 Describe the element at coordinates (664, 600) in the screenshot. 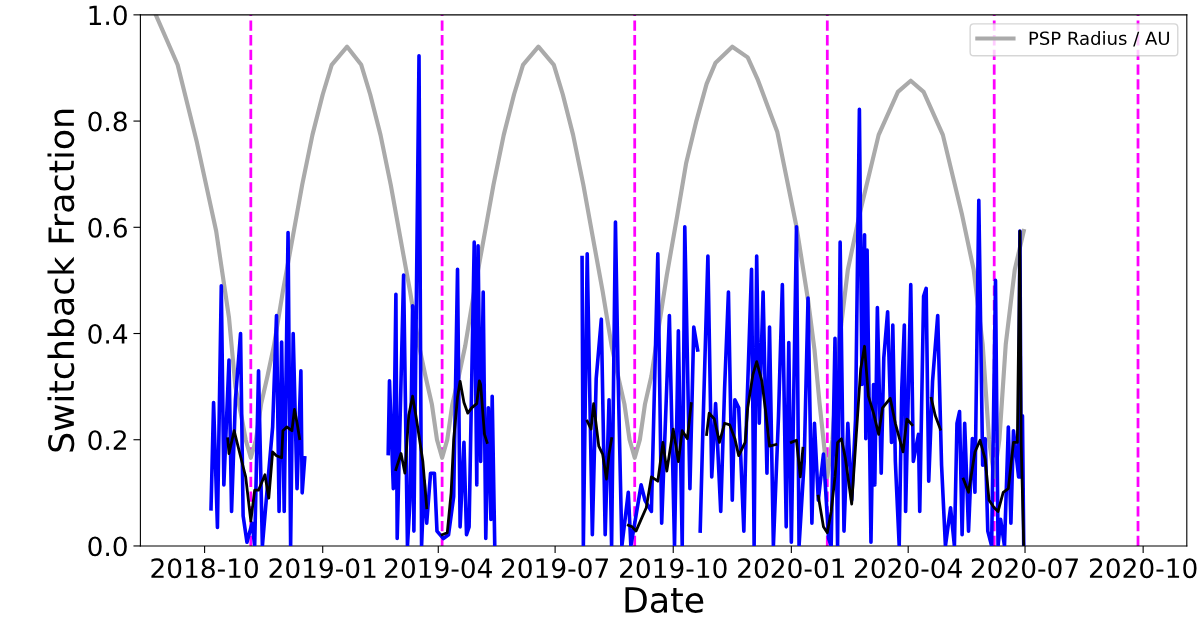

I see `x-axis-title: Date` at that location.